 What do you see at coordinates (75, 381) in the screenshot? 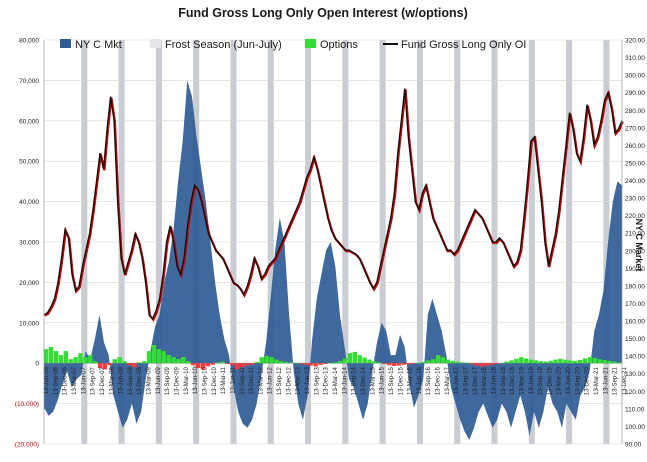
I see `x-tick-label: 13-Mar-07` at bounding box center [75, 381].